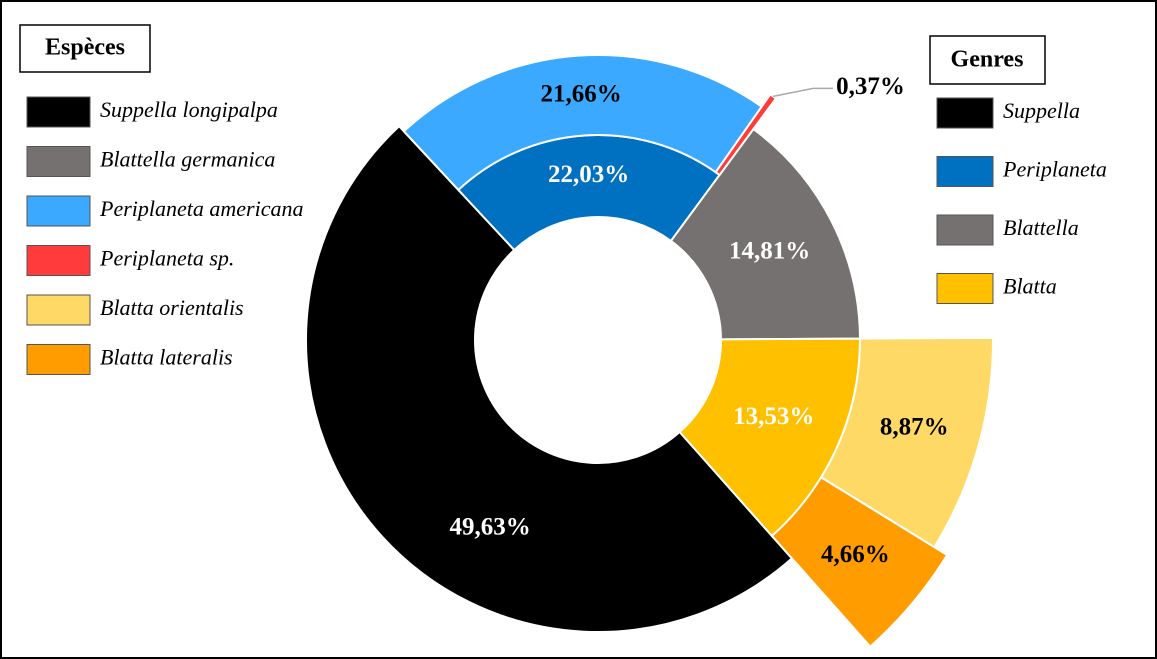  What do you see at coordinates (870, 86) in the screenshot?
I see `species-value-label: 0,37%` at bounding box center [870, 86].